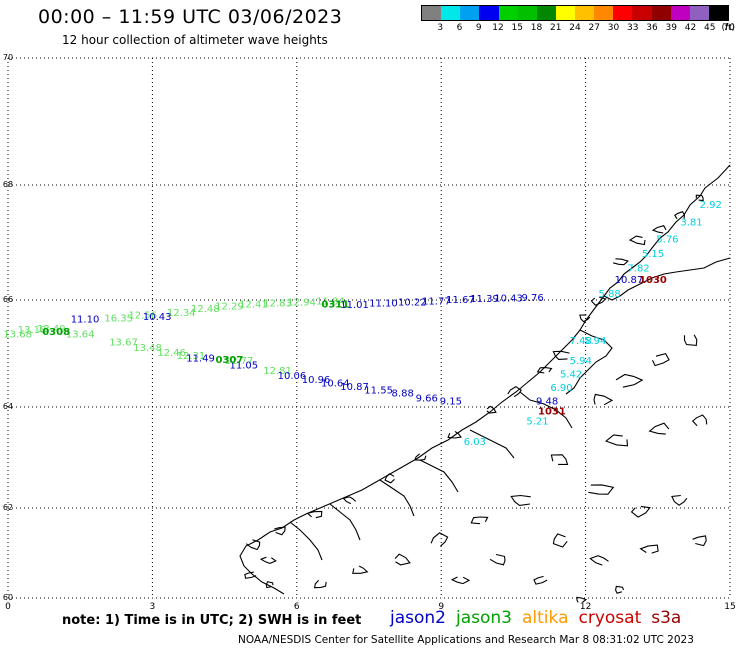 The height and width of the screenshot is (650, 740). Describe the element at coordinates (508, 299) in the screenshot. I see `swh-label: 10.43` at that location.